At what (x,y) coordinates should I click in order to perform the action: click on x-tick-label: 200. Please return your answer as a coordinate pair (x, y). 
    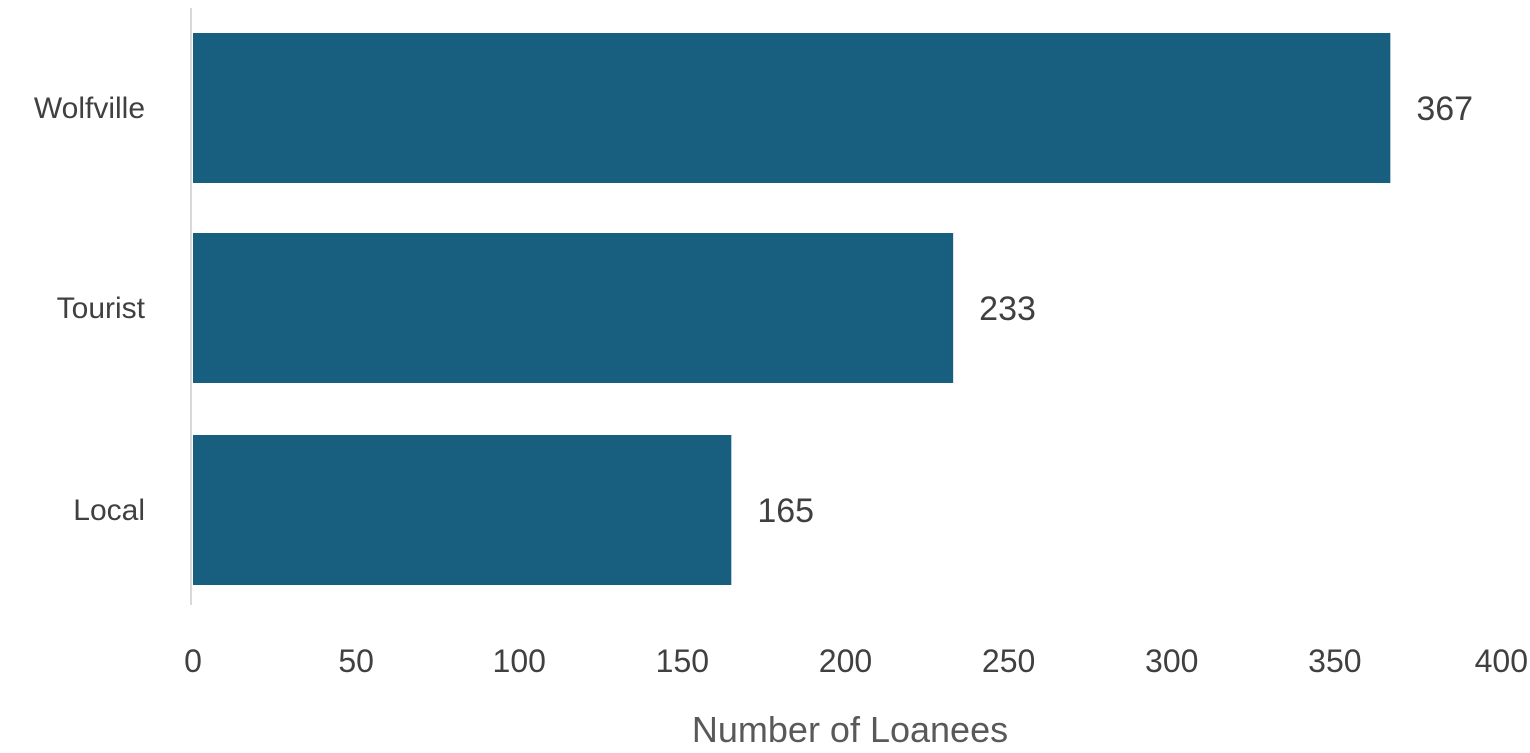
    Looking at the image, I should click on (845, 661).